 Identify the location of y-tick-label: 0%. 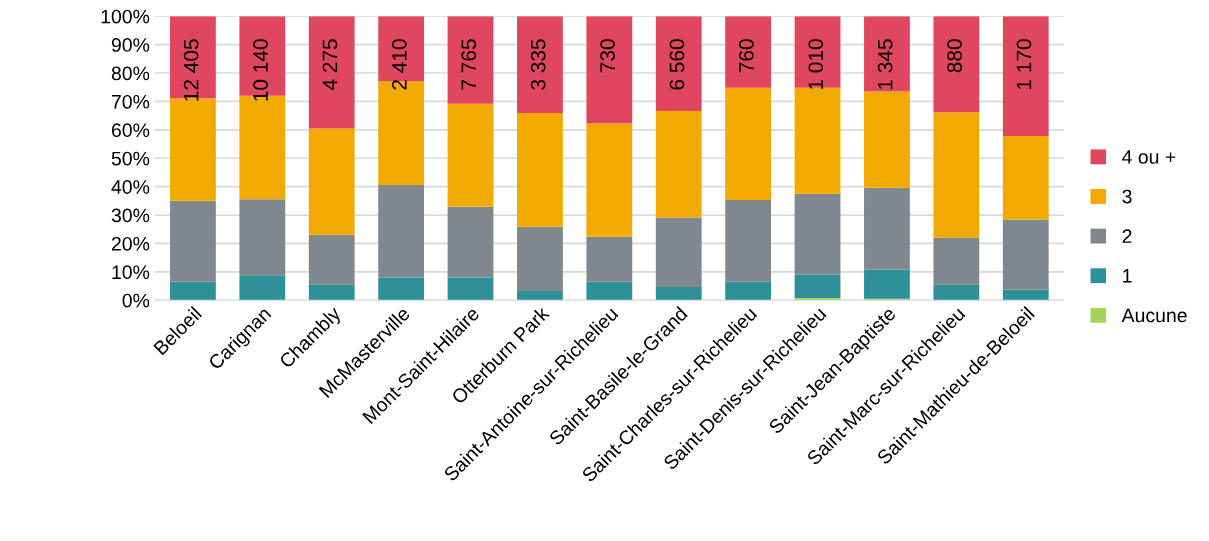
(136, 300).